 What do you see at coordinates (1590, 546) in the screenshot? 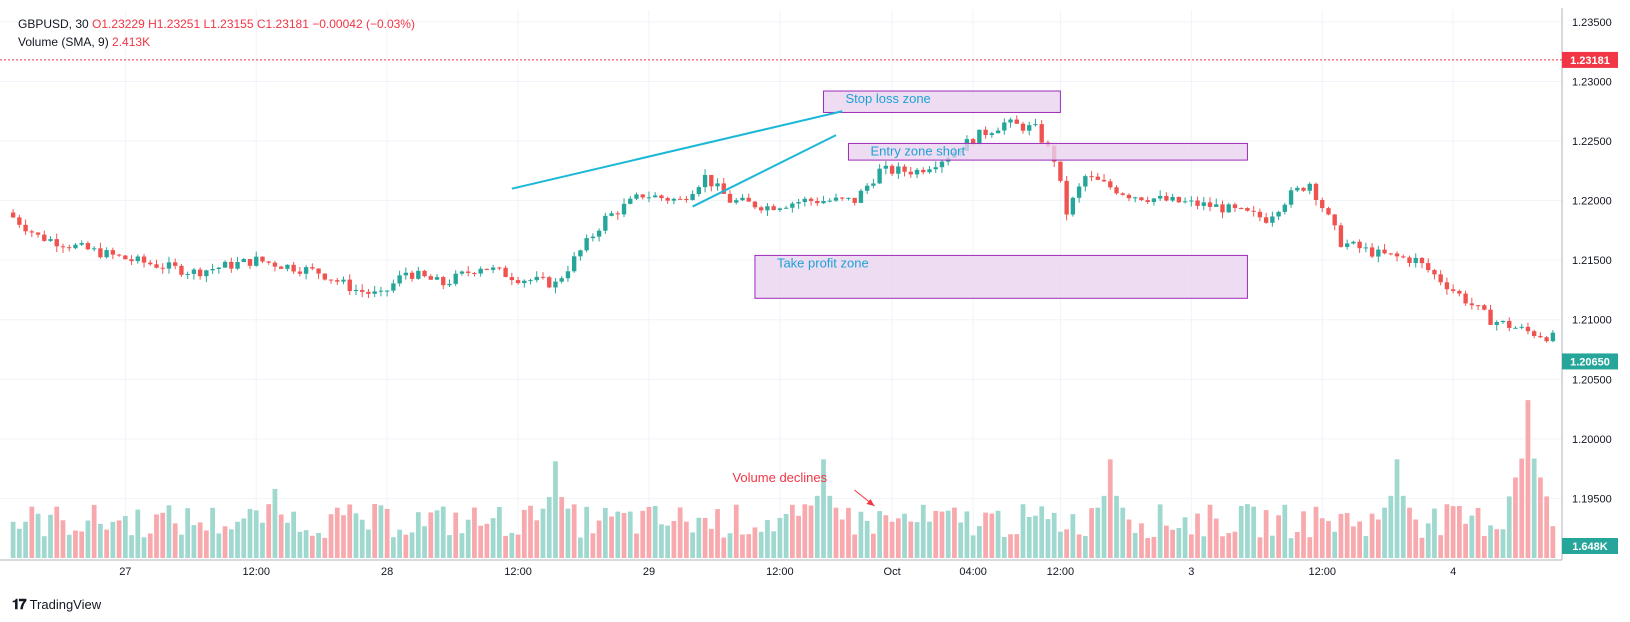
I see `volume-badge` at bounding box center [1590, 546].